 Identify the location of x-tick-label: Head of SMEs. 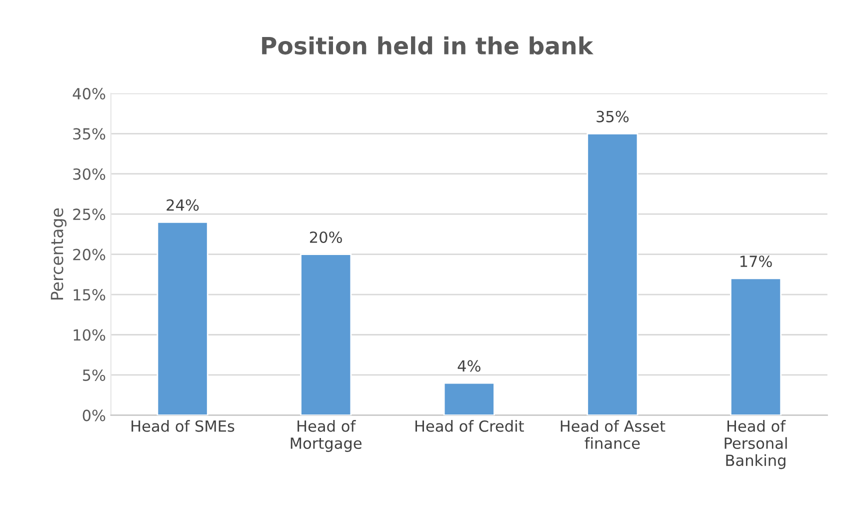
(183, 426).